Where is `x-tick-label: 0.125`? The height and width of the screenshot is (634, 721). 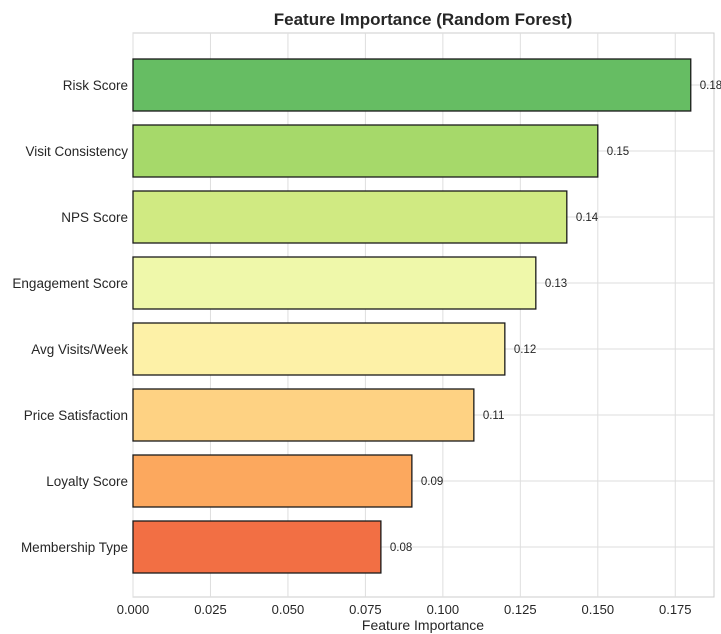
x-tick-label: 0.125 is located at coordinates (520, 609).